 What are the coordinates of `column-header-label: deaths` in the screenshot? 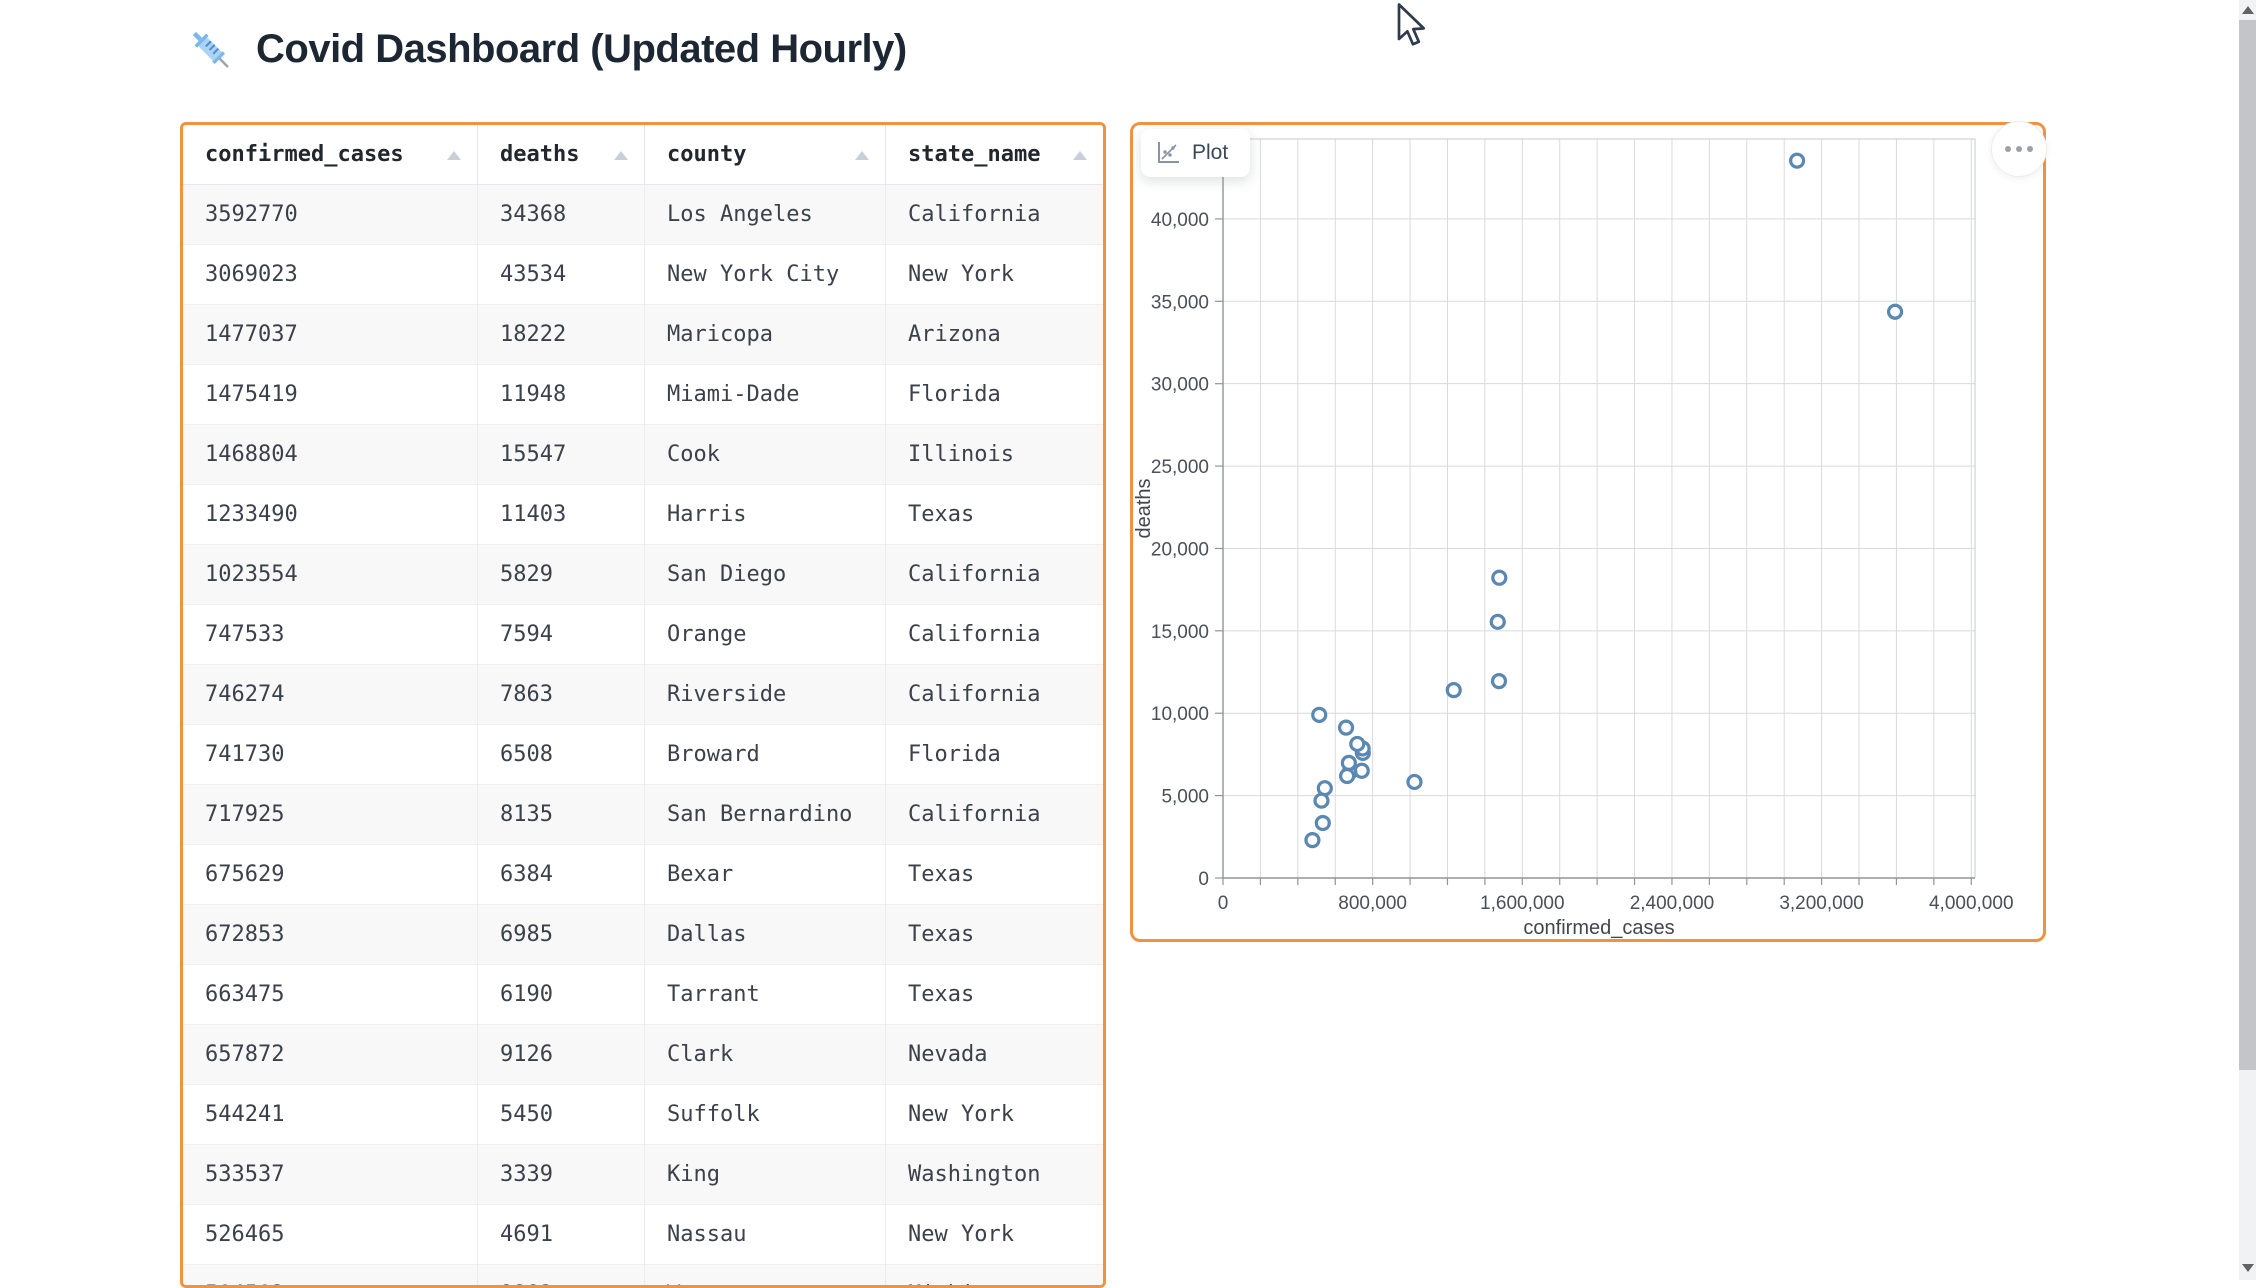 It's located at (540, 154).